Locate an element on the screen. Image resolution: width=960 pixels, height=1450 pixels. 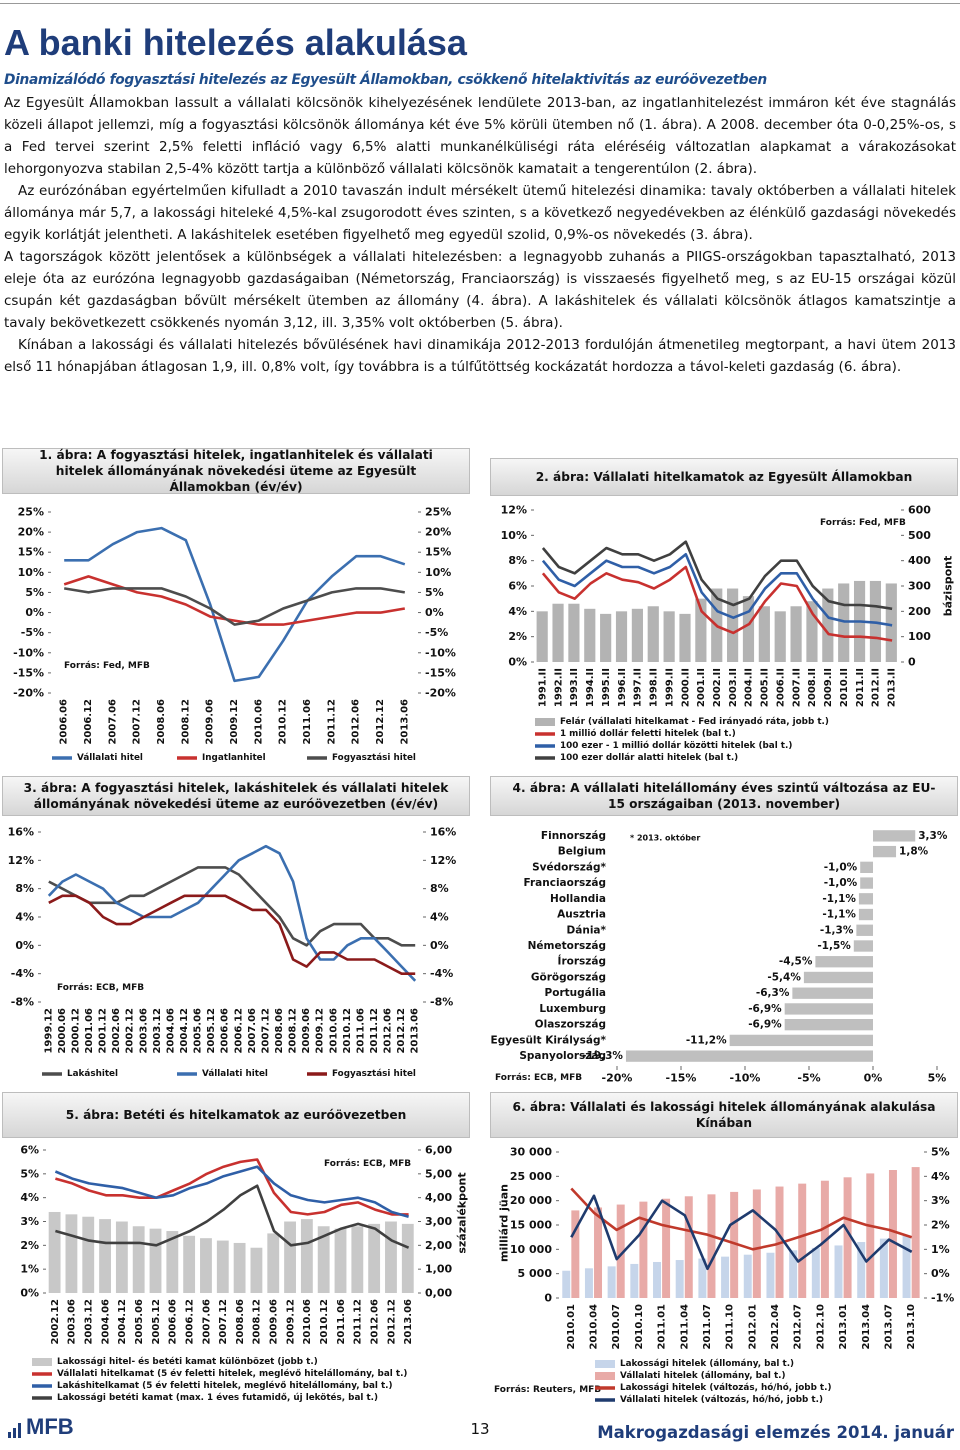
y2-tick-label: 1% is located at coordinates (940, 1249).